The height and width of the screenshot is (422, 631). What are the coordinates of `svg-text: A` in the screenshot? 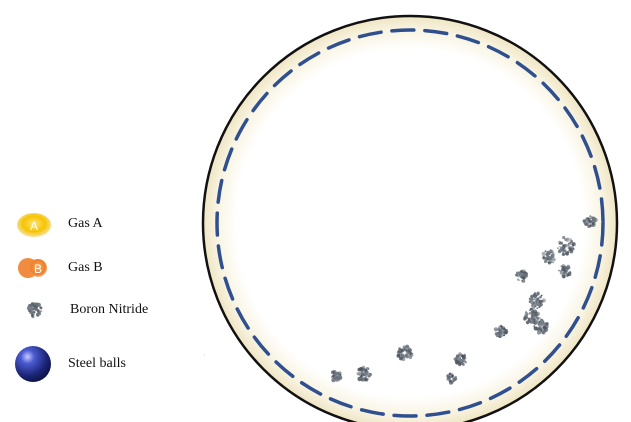 It's located at (34, 226).